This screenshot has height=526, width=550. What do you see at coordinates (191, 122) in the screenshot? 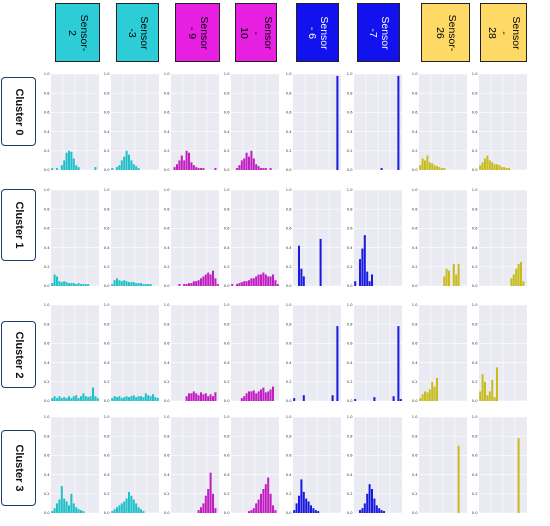
I see `histogram-panel-c0-s3: 0.0 0.2 0.4 0.6 0.8 1.0` at bounding box center [191, 122].